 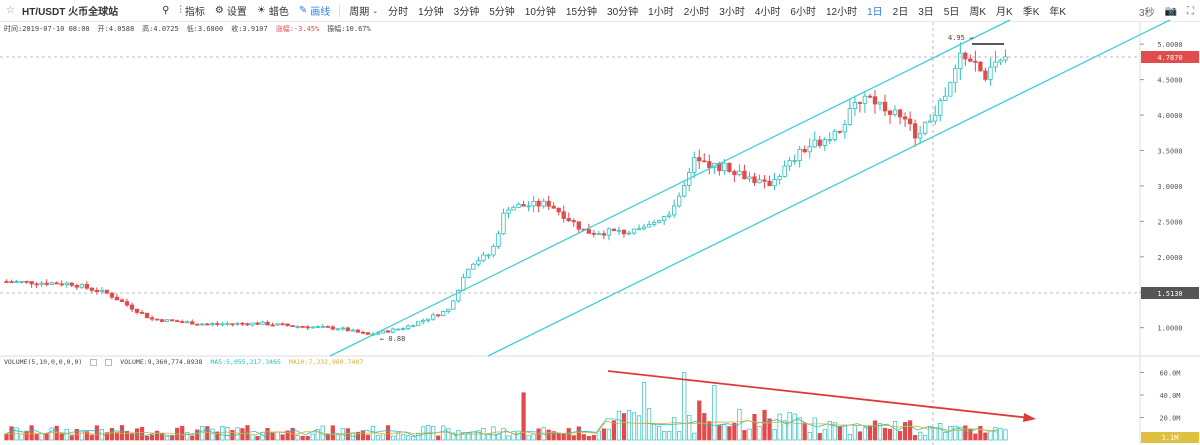 I want to click on search-button: ⚲, so click(x=165, y=10).